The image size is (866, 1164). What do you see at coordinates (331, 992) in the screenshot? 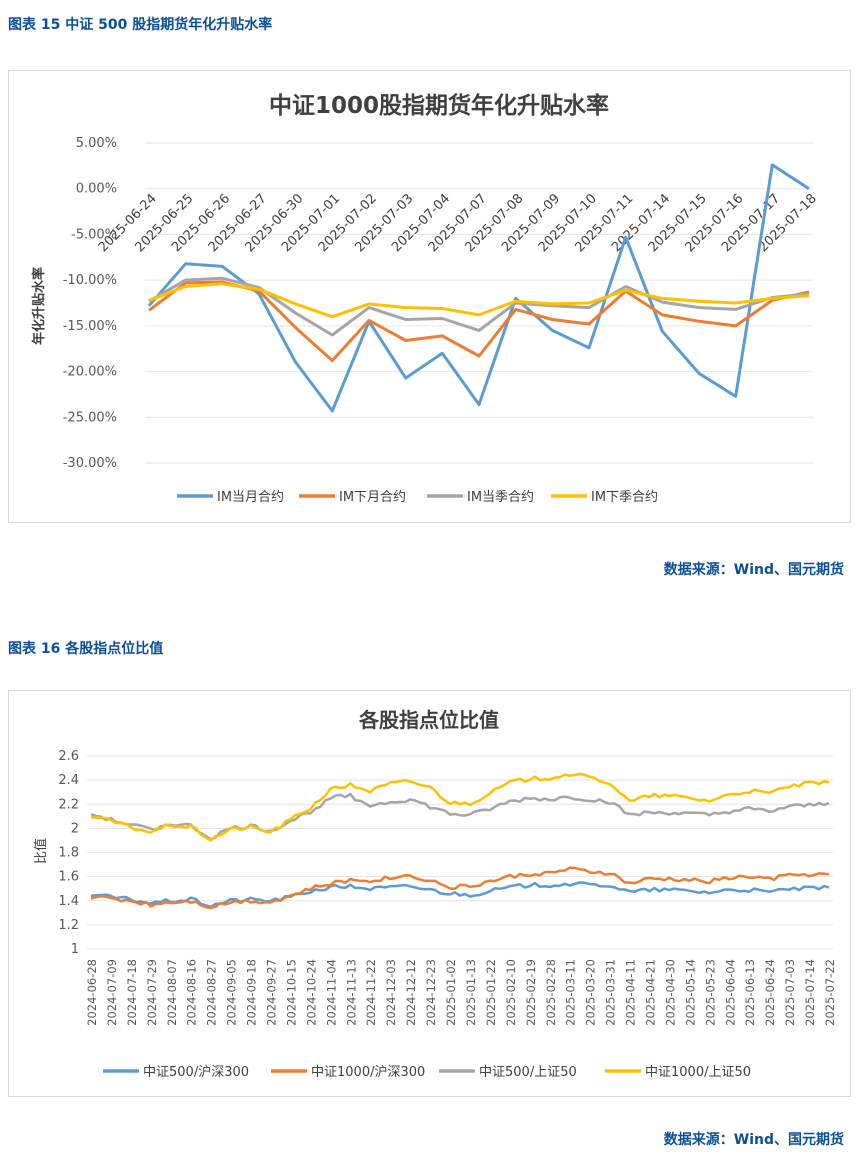
I see `x-tick-label: 2024-11-04` at bounding box center [331, 992].